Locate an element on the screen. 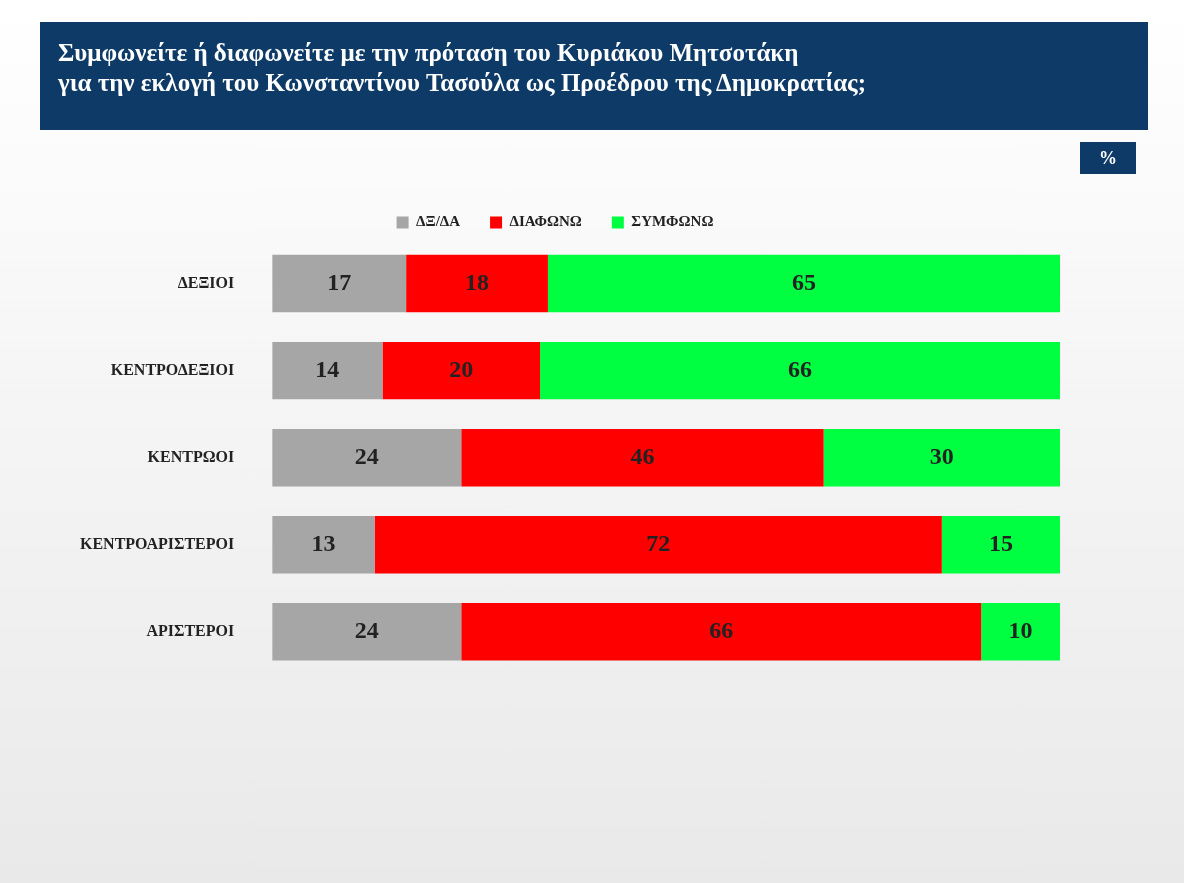 Image resolution: width=1184 pixels, height=883 pixels. data-label: 10 is located at coordinates (1020, 630).